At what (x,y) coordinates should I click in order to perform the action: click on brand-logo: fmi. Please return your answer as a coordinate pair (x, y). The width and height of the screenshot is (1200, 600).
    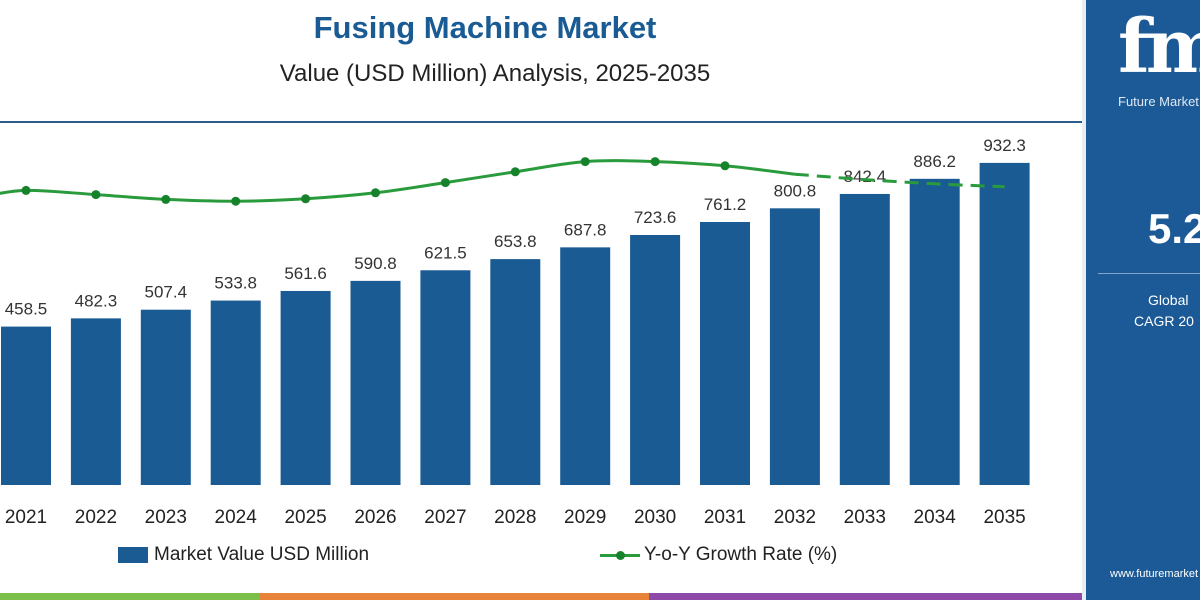
    Looking at the image, I should click on (1159, 47).